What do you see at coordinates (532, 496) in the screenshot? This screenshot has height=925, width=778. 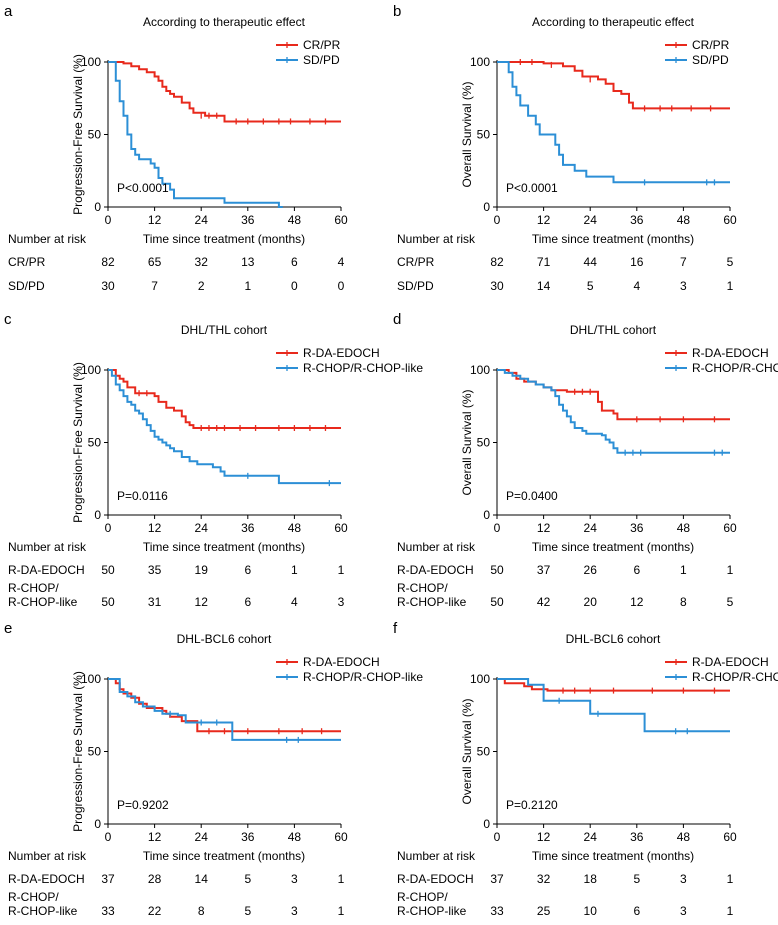 I see `p-value: P=0.0400` at bounding box center [532, 496].